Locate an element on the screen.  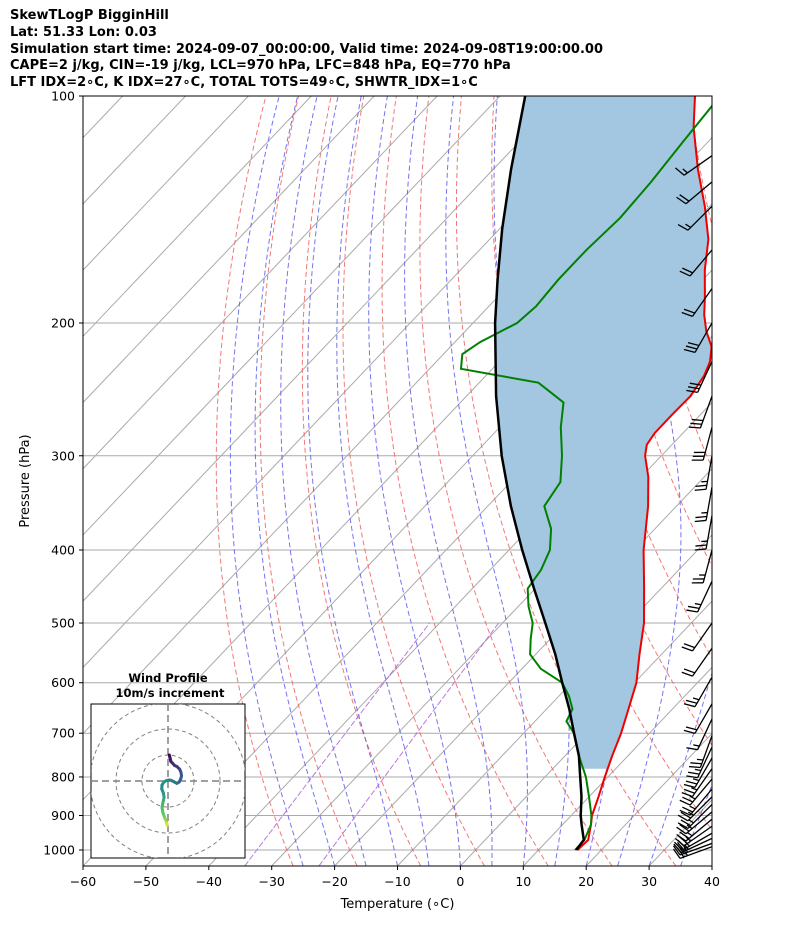
y-tick-label: 1000 is located at coordinates (59, 850).